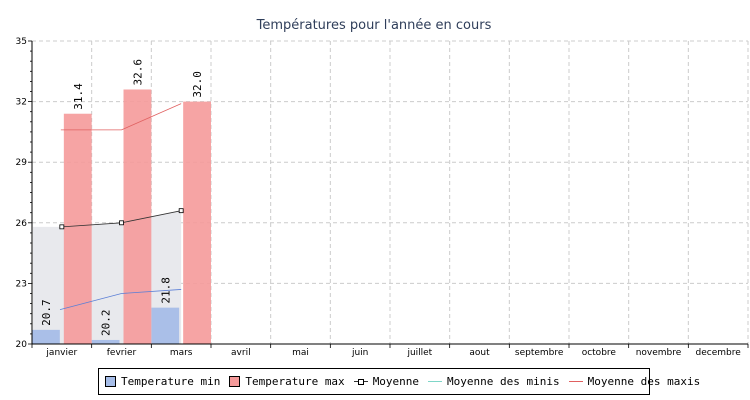  What do you see at coordinates (120, 300) in the screenshot?
I see `line-moyenne-minis` at bounding box center [120, 300].